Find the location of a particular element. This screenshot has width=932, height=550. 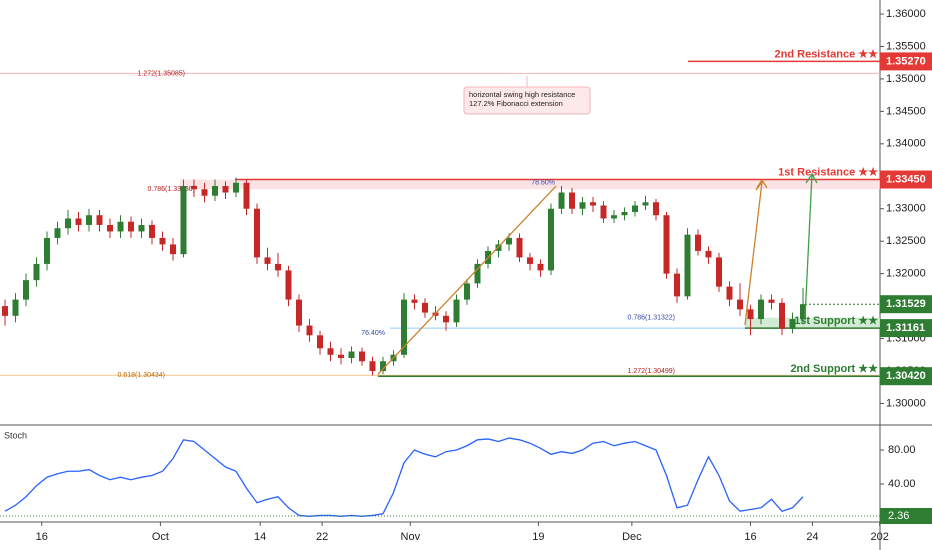

last-price-badge is located at coordinates (906, 304).